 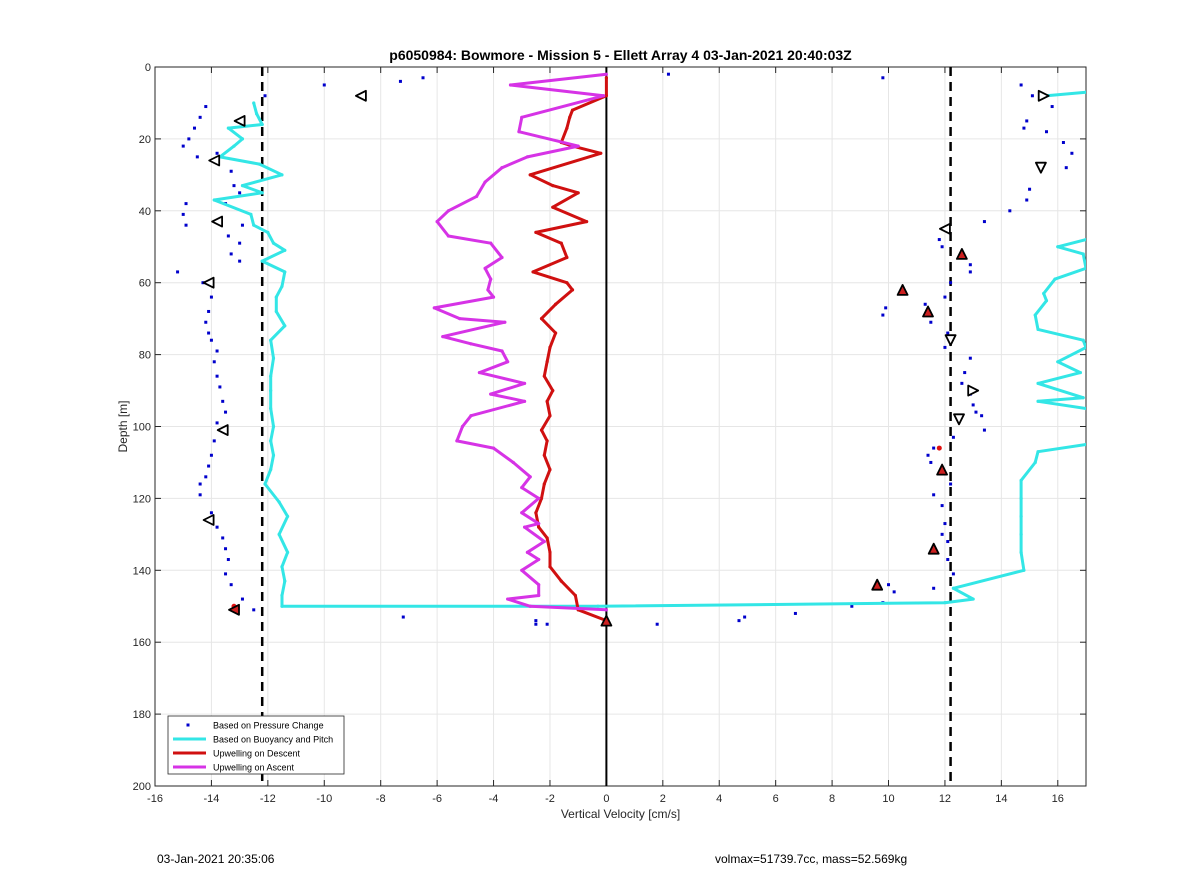 What do you see at coordinates (1058, 799) in the screenshot?
I see `x-tick-label: 16` at bounding box center [1058, 799].